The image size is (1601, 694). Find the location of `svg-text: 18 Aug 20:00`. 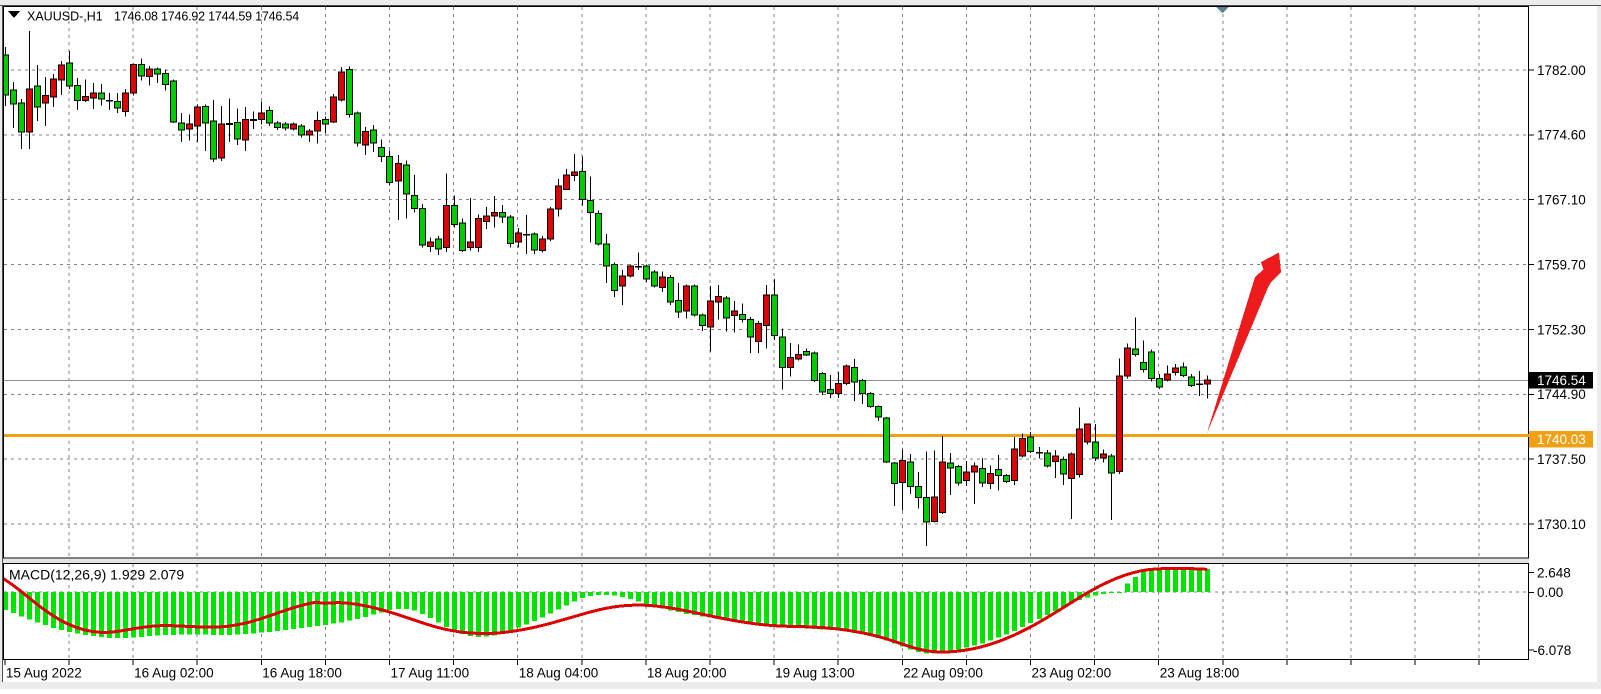

svg-text: 18 Aug 20:00 is located at coordinates (687, 673).